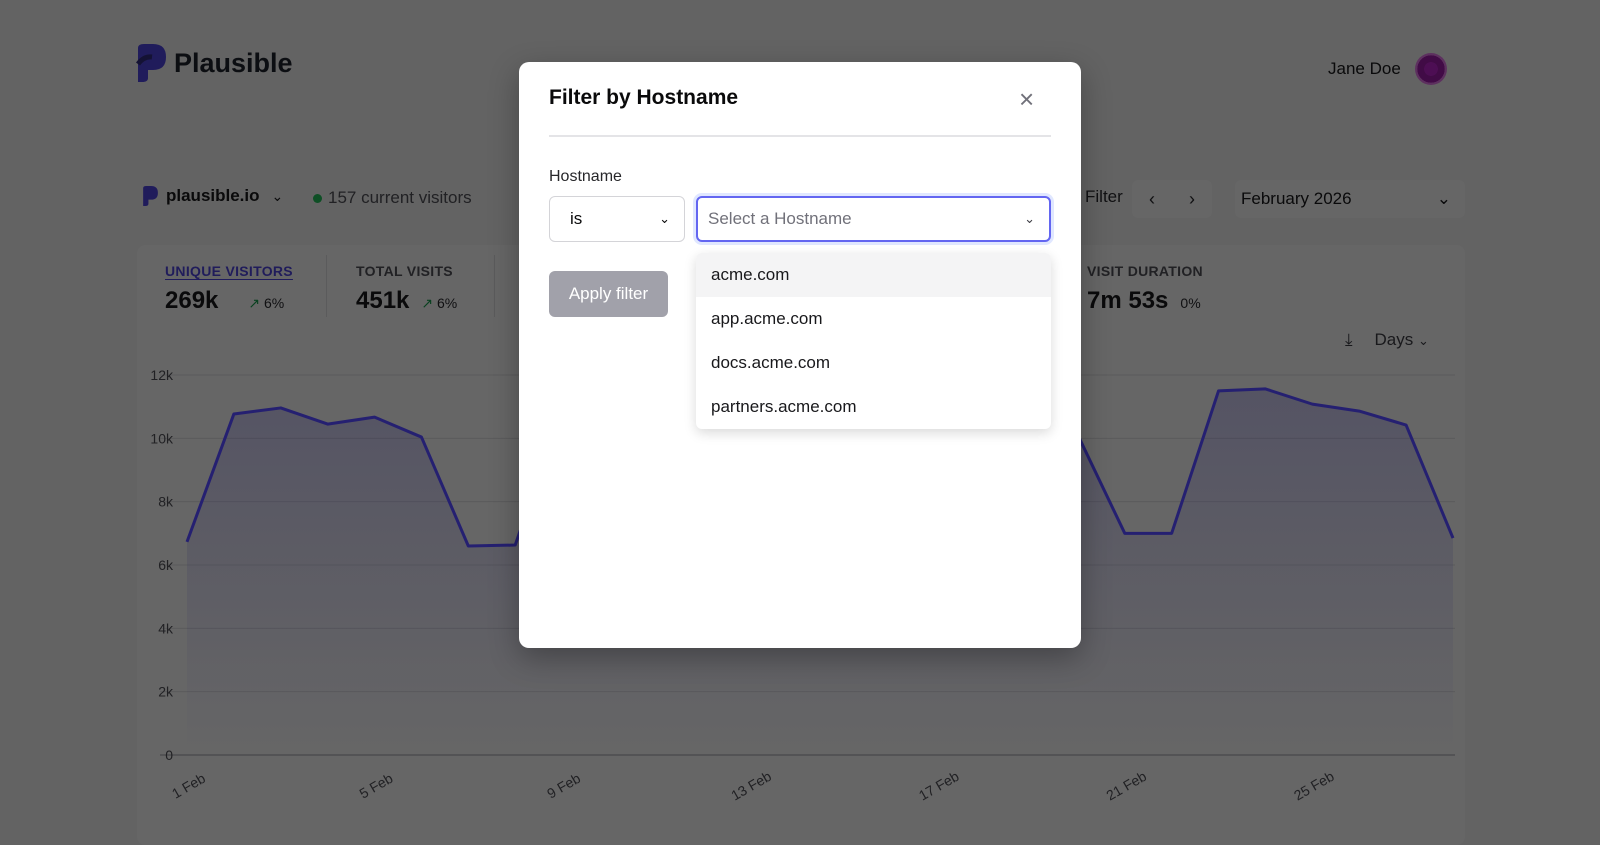  Describe the element at coordinates (1349, 339) in the screenshot. I see `download-icon: ⤓` at that location.